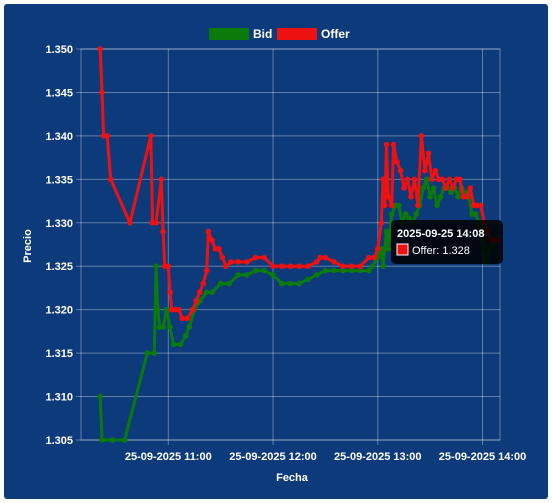 The width and height of the screenshot is (552, 503). What do you see at coordinates (313, 34) in the screenshot?
I see `legend-item-offer: Offer` at bounding box center [313, 34].